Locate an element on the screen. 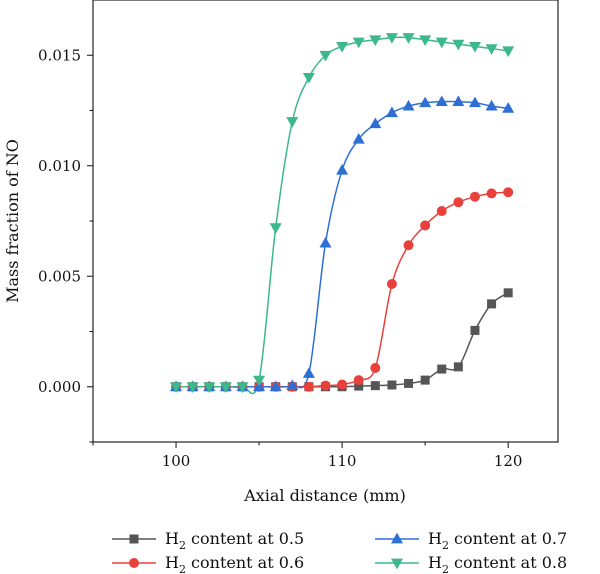 This screenshot has width=600, height=574. legend-label: H2 content at 0.8 is located at coordinates (497, 563).